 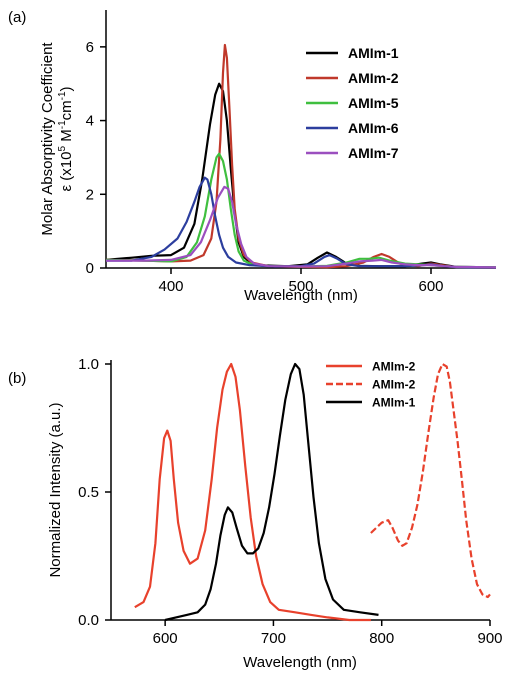 I want to click on y-tick-label: 0, so click(x=90, y=268).